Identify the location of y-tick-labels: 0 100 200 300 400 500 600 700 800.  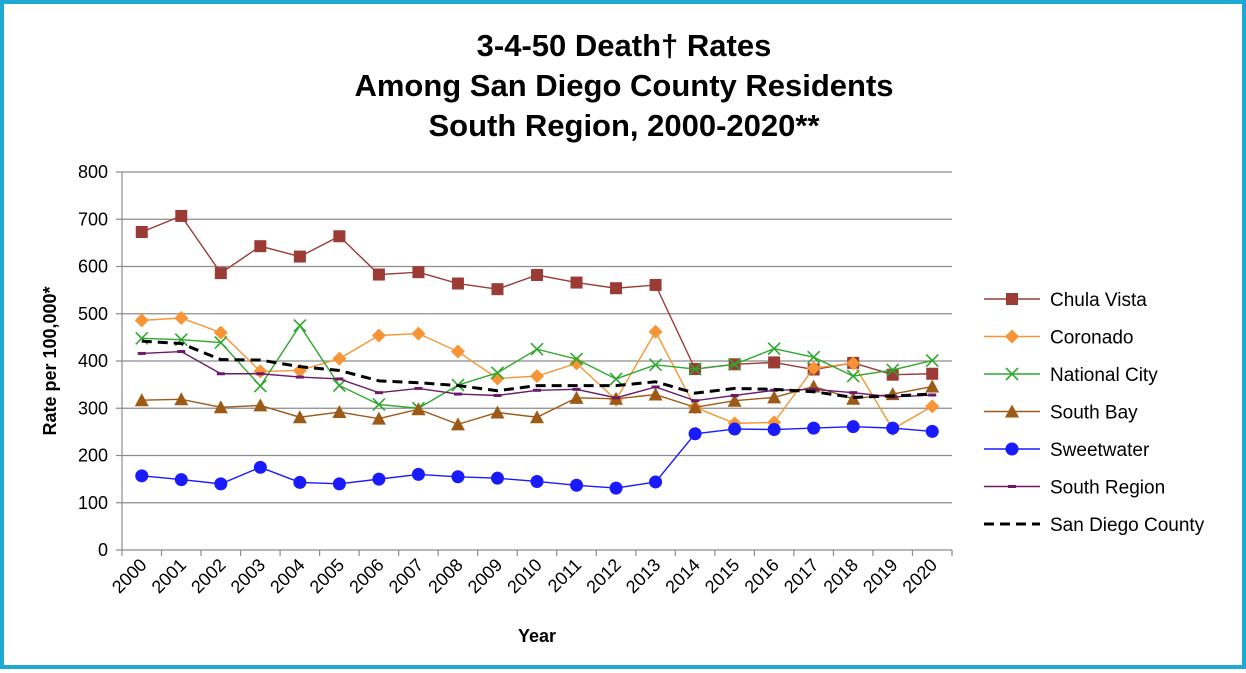
(93, 361).